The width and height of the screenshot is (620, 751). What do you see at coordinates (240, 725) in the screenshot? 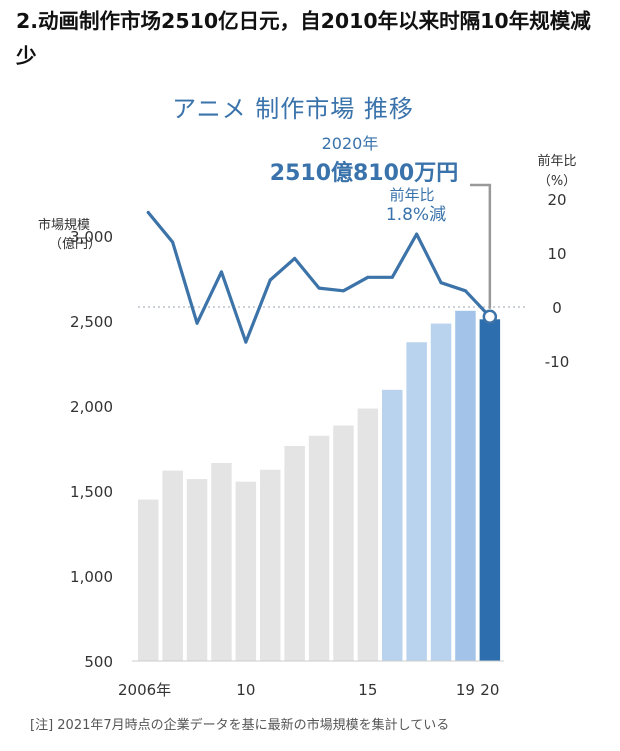
I see `footnote: [注] 2021年7月時点の企業データを基に最新の市場規模を集計している` at bounding box center [240, 725].